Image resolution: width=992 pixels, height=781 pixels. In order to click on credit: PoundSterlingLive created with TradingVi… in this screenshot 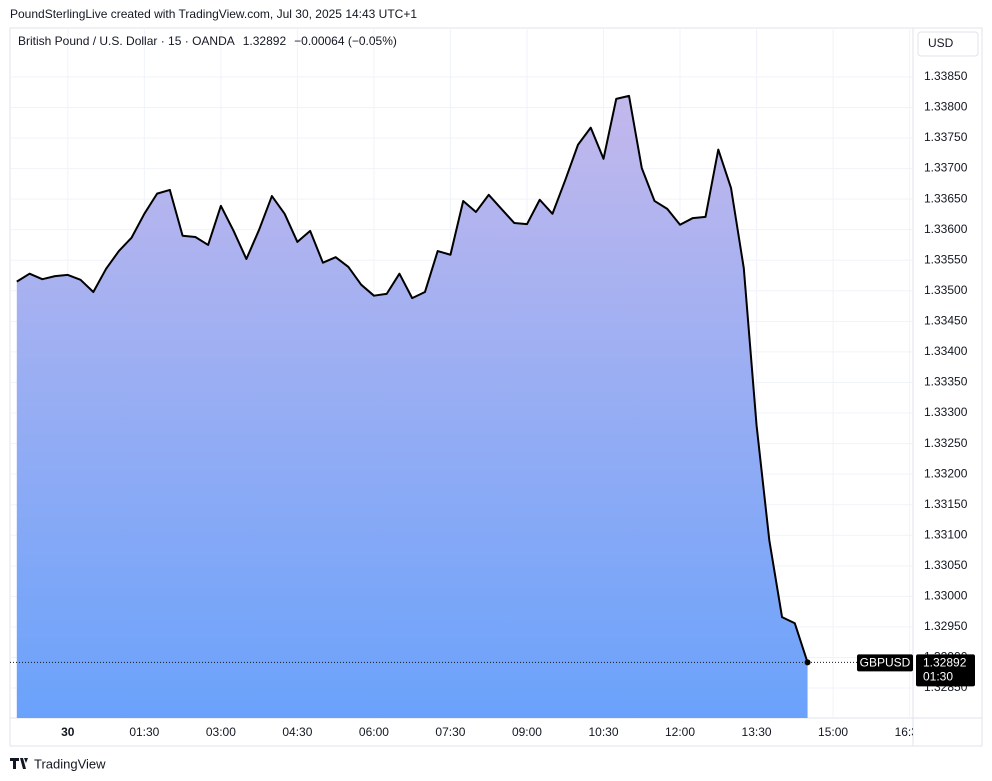, I will do `click(213, 14)`.